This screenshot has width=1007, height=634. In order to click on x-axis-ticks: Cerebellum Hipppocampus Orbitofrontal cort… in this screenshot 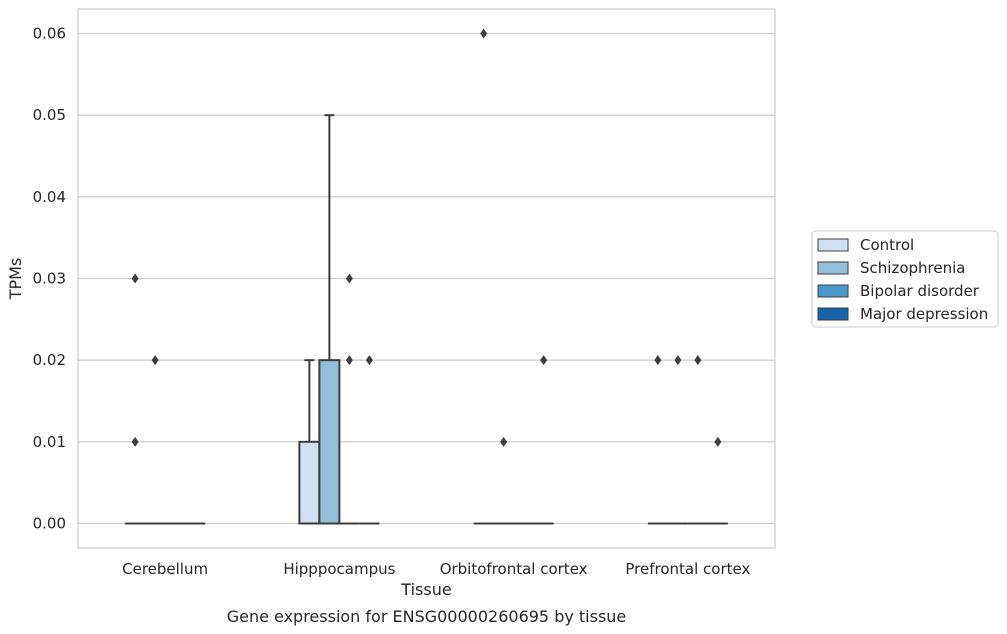, I will do `click(436, 569)`.